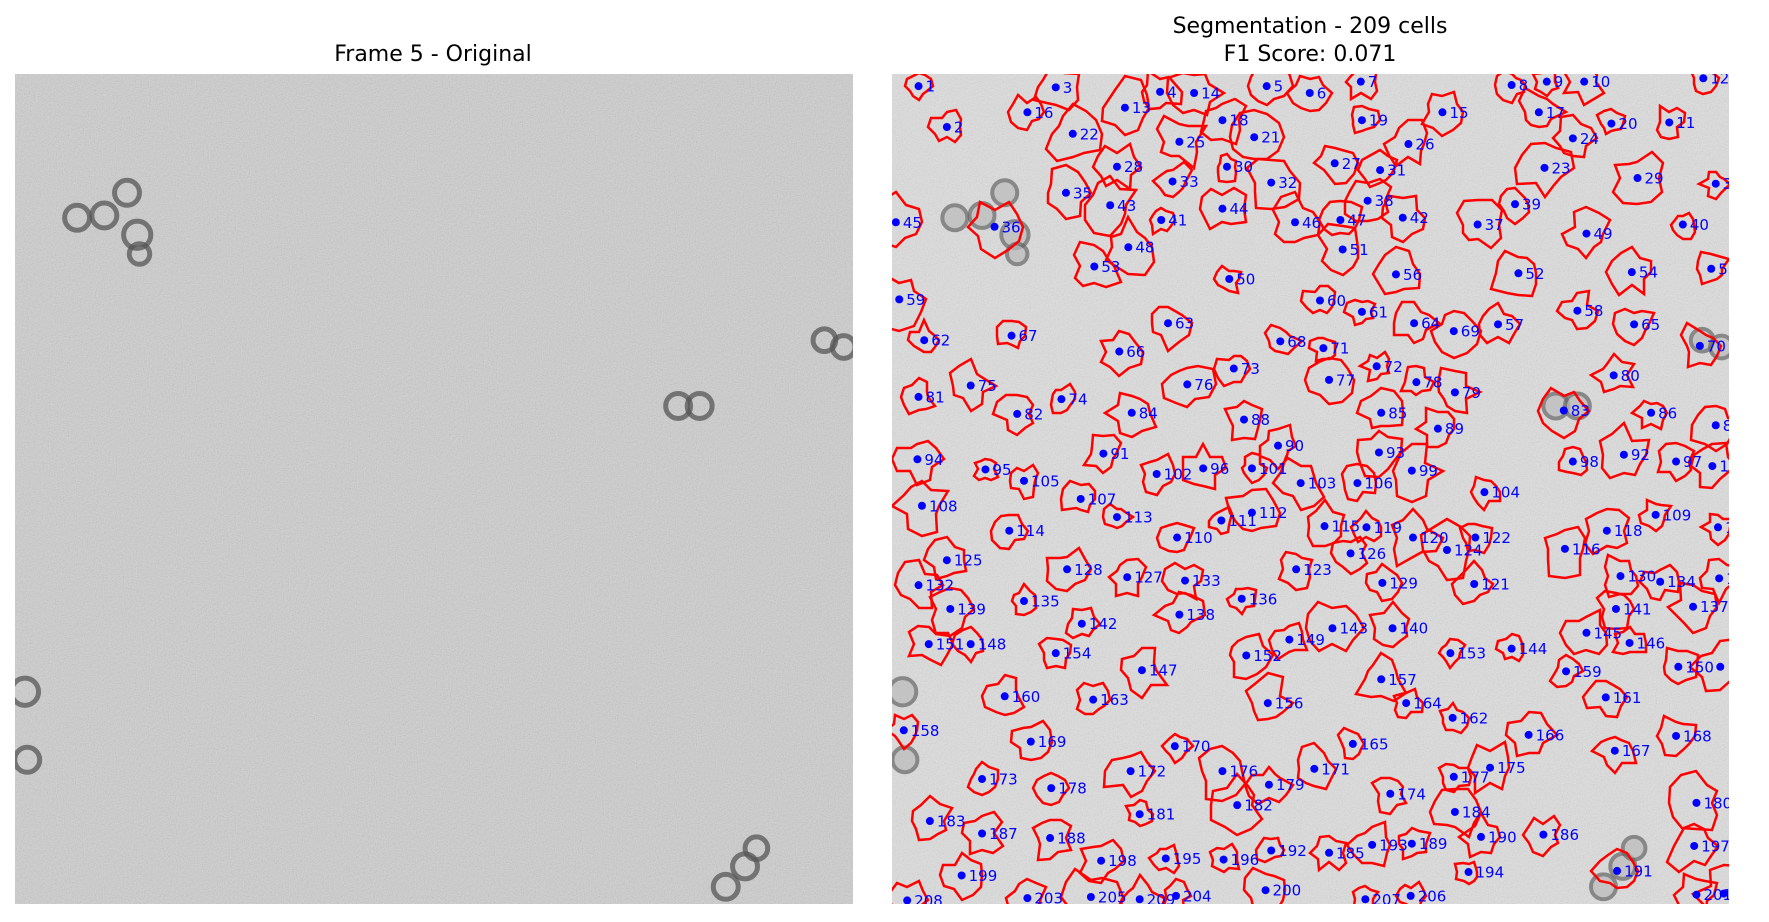  Describe the element at coordinates (1071, 839) in the screenshot. I see `cell-label: 188` at that location.